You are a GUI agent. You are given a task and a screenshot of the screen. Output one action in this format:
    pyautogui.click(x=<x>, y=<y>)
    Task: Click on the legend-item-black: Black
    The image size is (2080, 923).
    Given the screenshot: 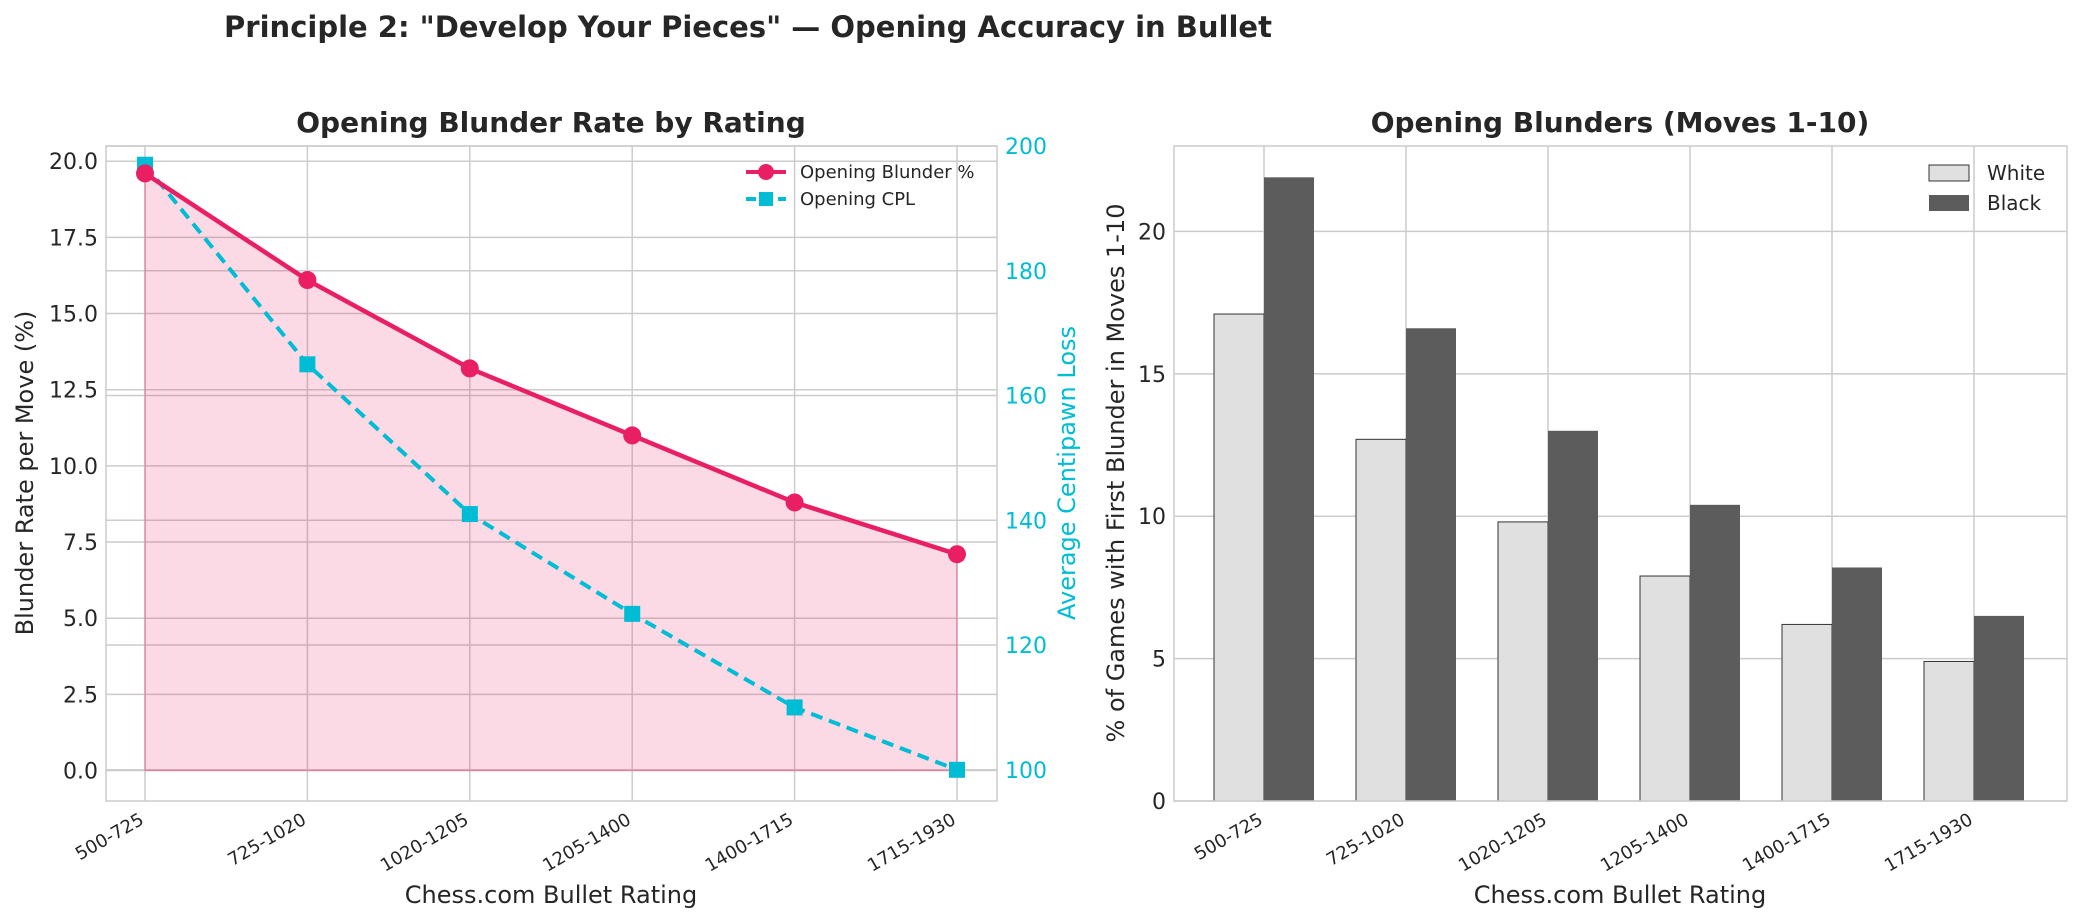 What is the action you would take?
    pyautogui.click(x=1985, y=203)
    